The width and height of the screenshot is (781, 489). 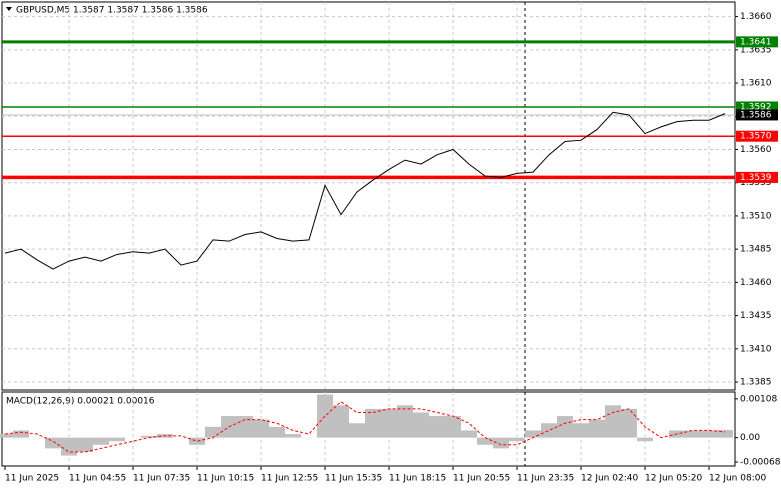 What do you see at coordinates (97, 479) in the screenshot?
I see `x-tick-label: 11 Jun 04:55` at bounding box center [97, 479].